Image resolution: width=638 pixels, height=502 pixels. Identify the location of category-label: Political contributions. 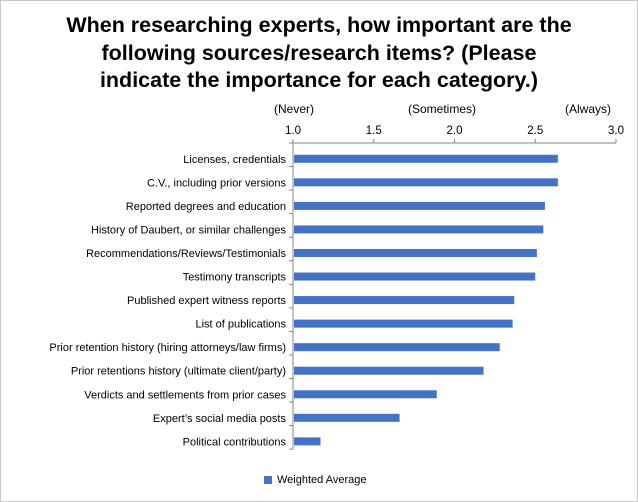
(235, 442).